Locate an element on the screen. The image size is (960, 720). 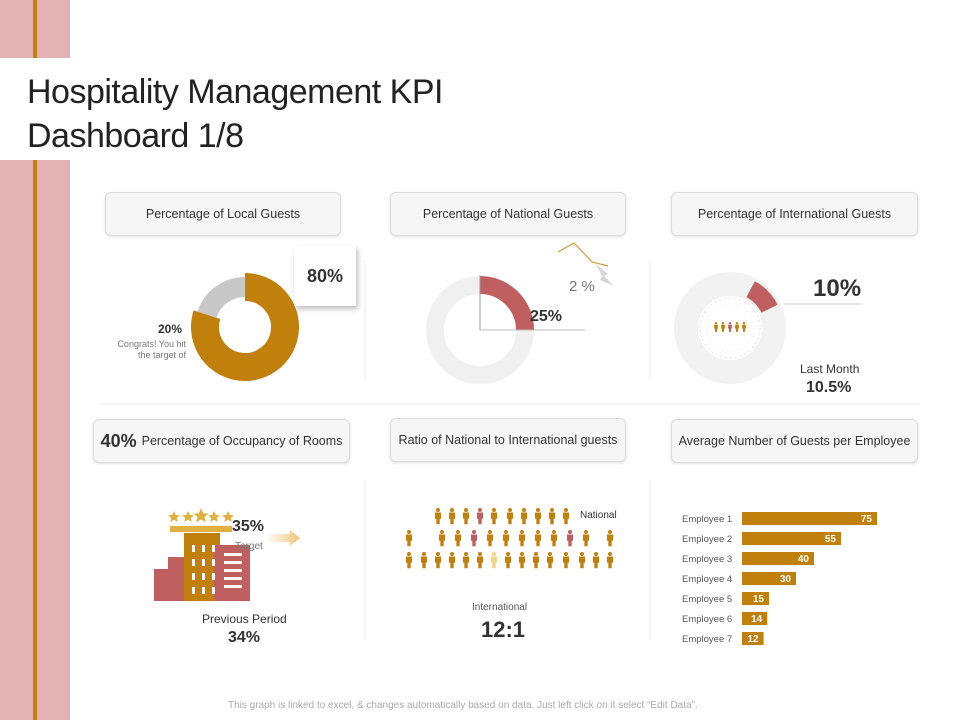
page-title: Hospitality Management KPI Dashboard 1/8 is located at coordinates (235, 114).